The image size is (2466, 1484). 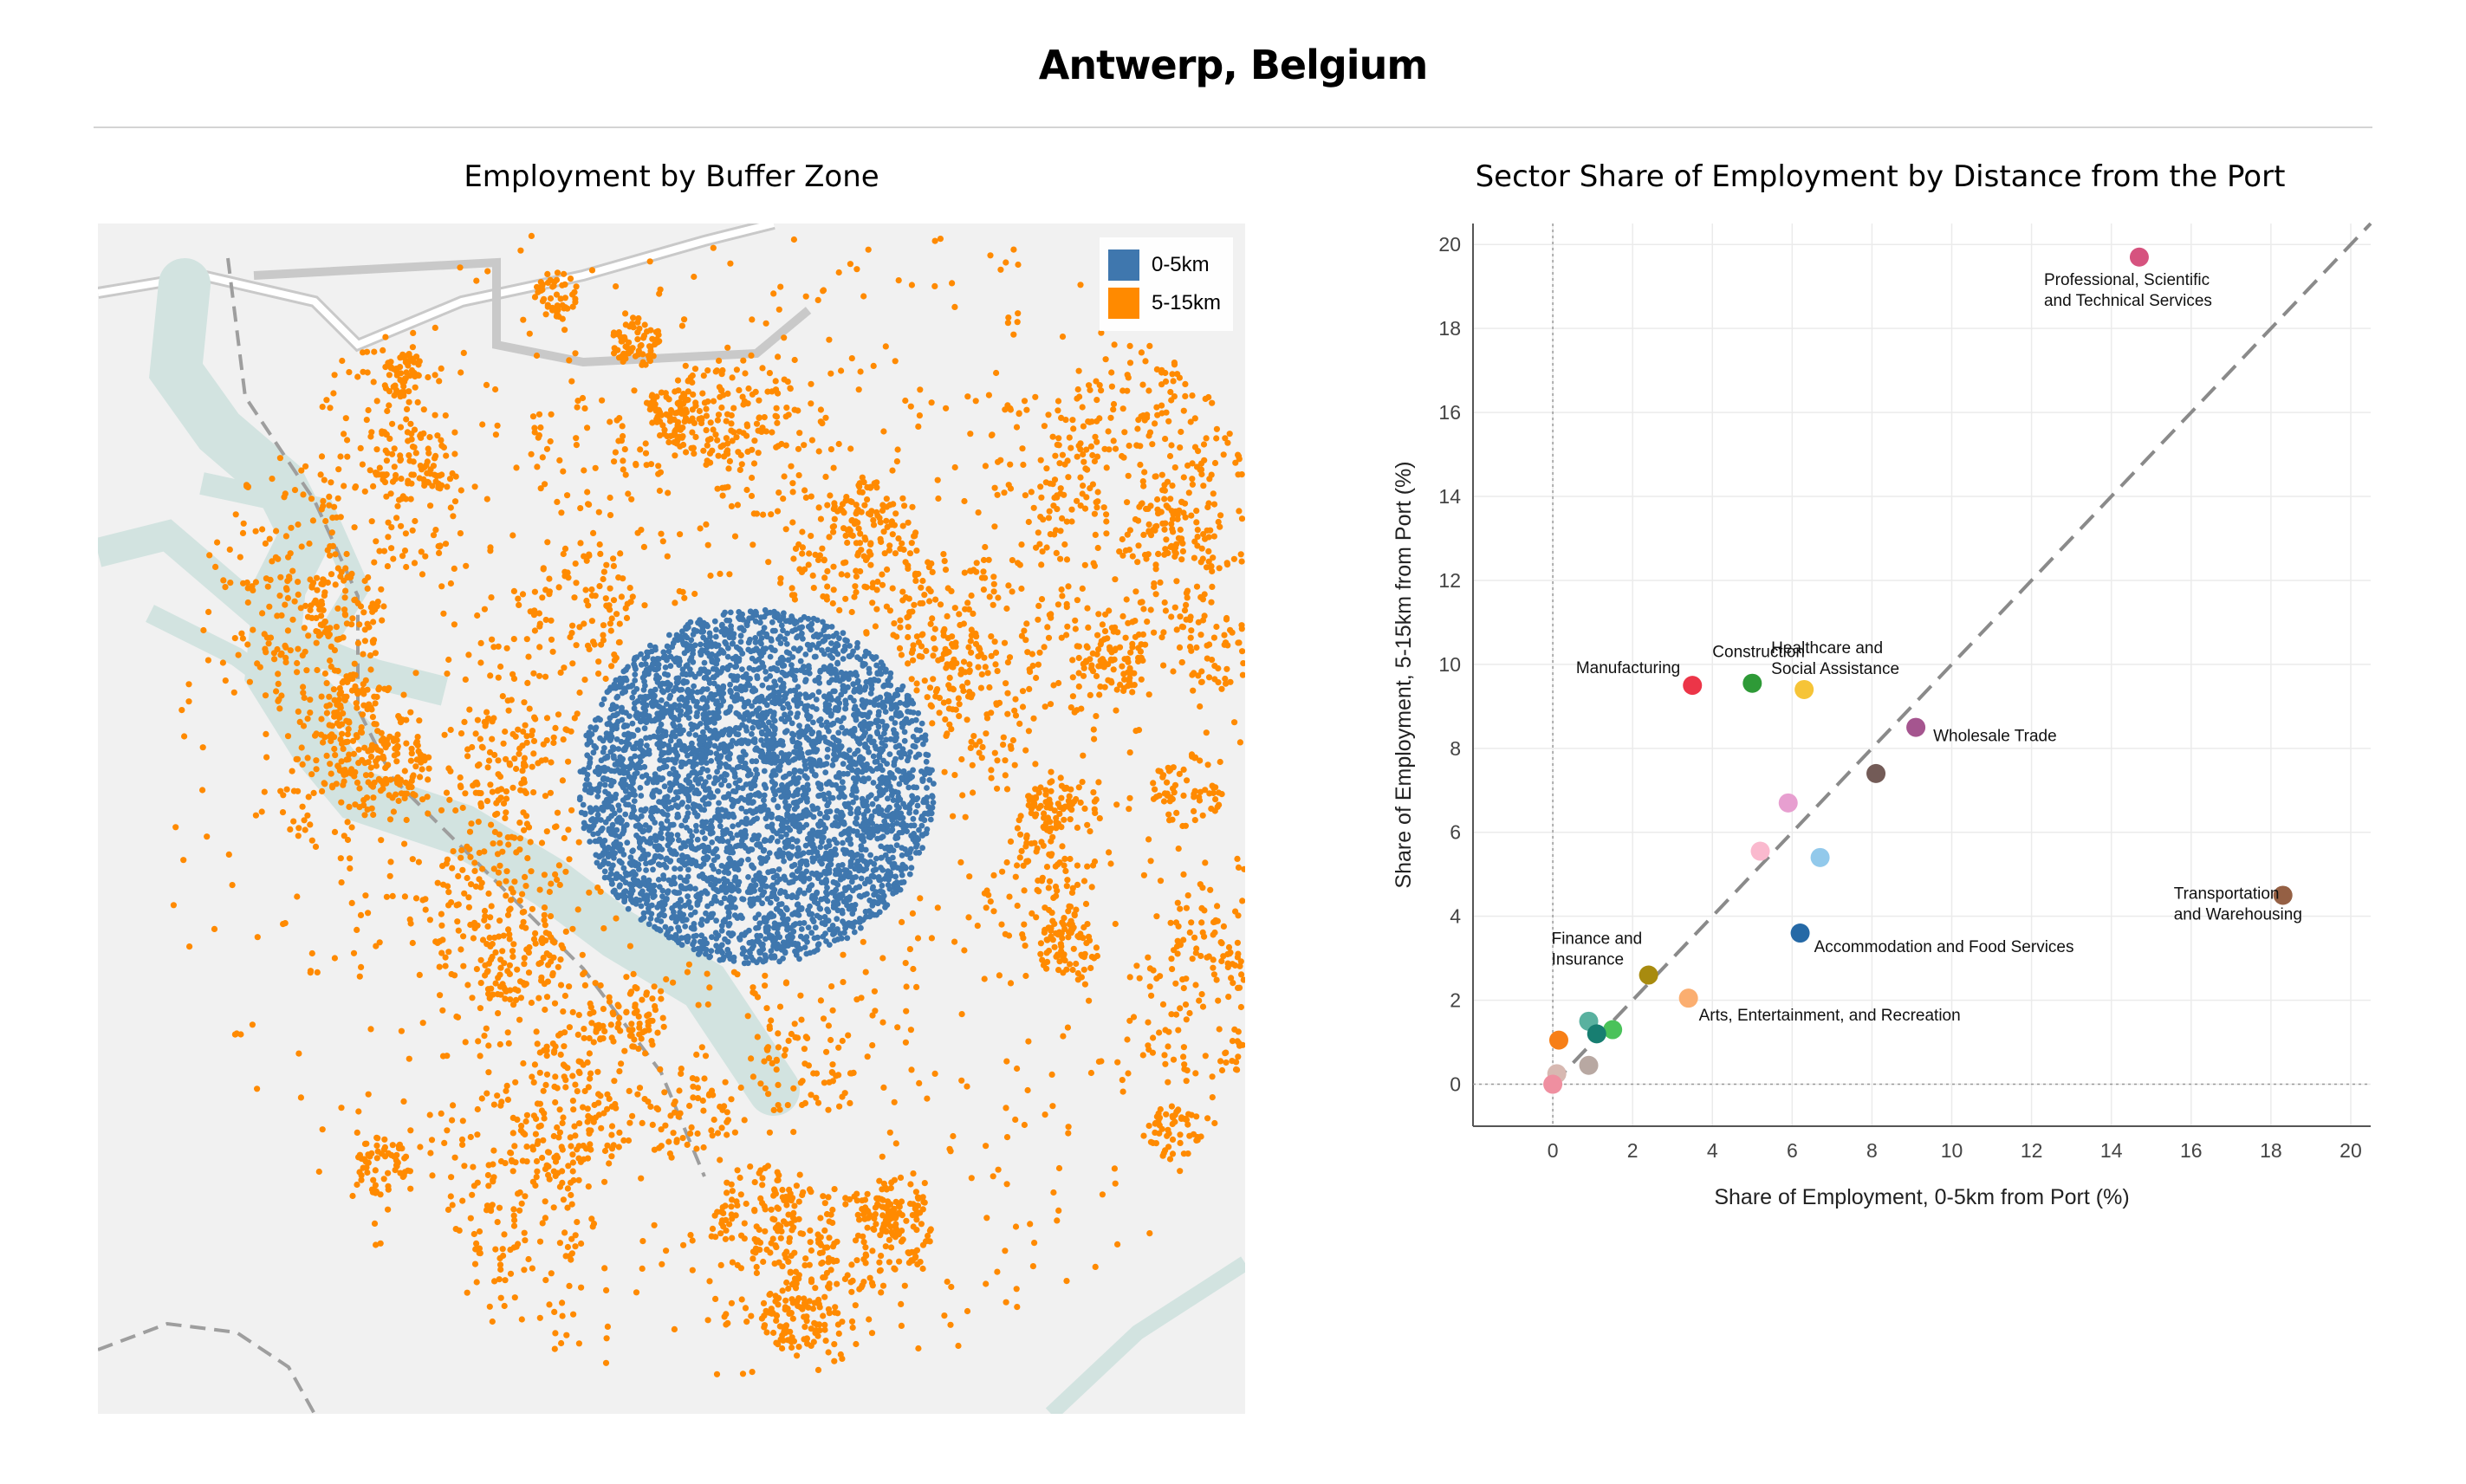 What do you see at coordinates (2032, 1150) in the screenshot?
I see `x-tick-label: 12` at bounding box center [2032, 1150].